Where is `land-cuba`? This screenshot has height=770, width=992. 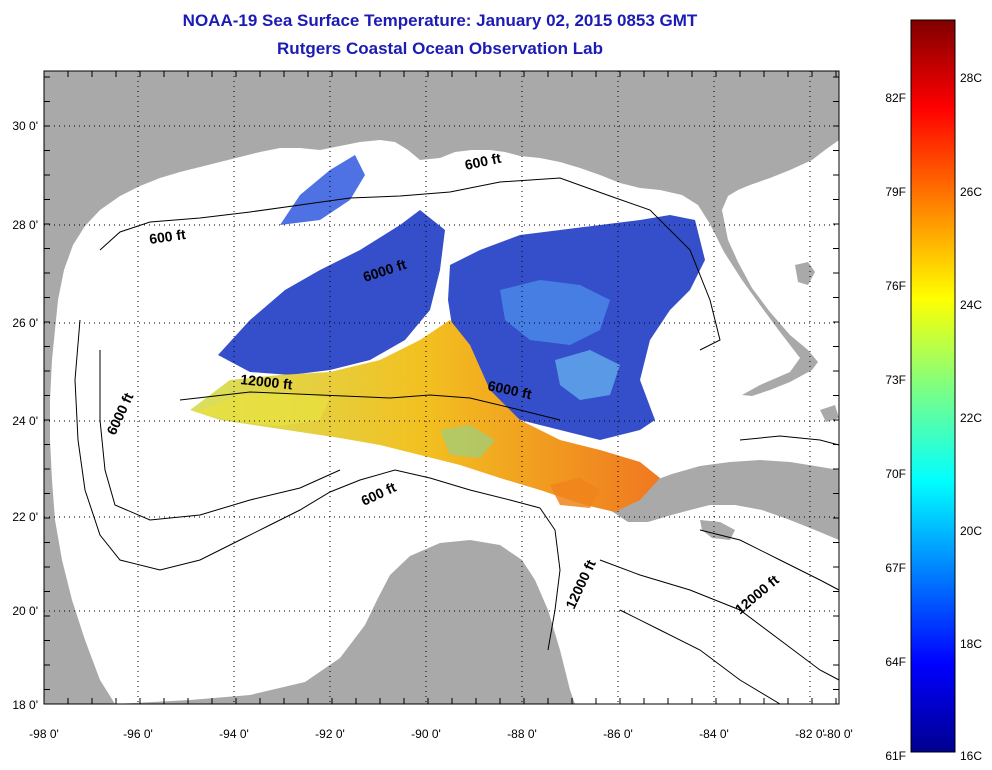 land-cuba is located at coordinates (724, 500).